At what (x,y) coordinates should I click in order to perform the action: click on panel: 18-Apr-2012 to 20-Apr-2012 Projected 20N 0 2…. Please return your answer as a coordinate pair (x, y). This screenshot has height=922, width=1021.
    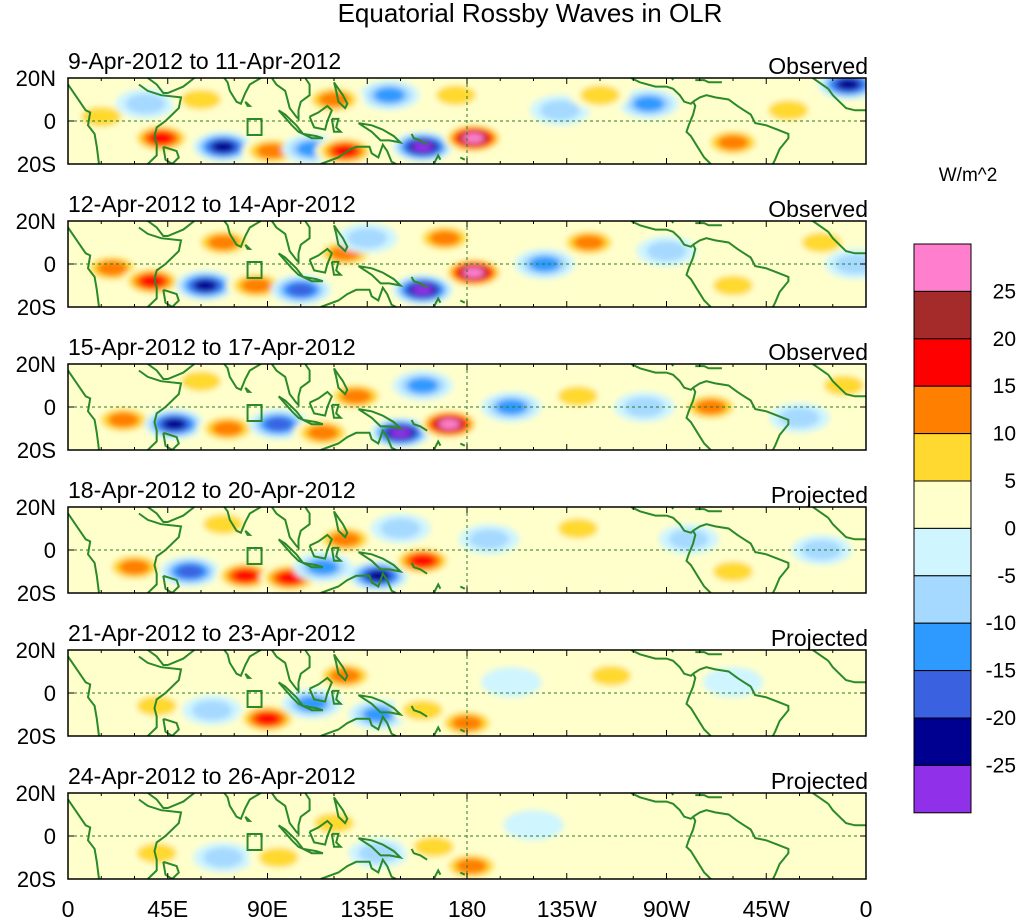
    Looking at the image, I should click on (442, 541).